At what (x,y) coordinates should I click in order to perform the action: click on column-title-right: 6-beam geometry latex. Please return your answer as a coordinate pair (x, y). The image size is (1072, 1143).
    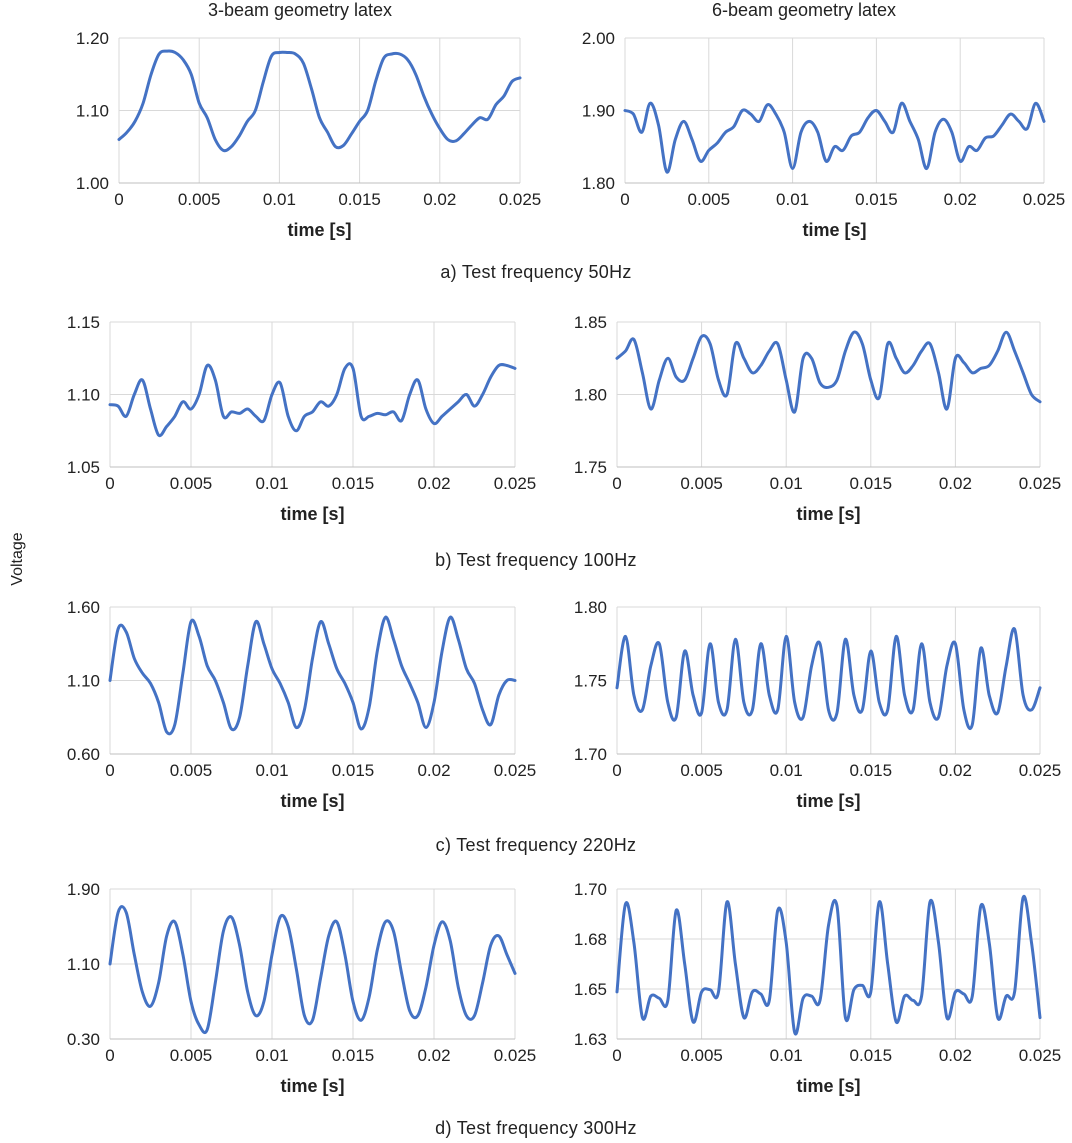
    Looking at the image, I should click on (804, 10).